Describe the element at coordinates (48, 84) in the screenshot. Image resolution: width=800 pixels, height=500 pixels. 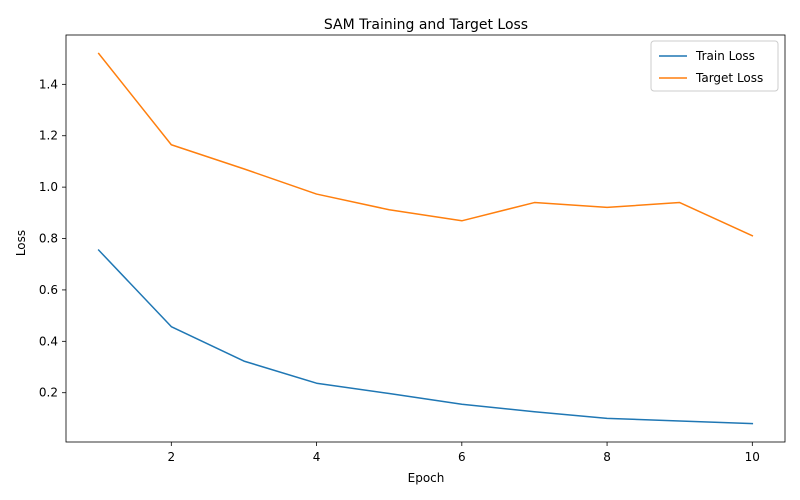
I see `y-tick-label: 1.4` at that location.